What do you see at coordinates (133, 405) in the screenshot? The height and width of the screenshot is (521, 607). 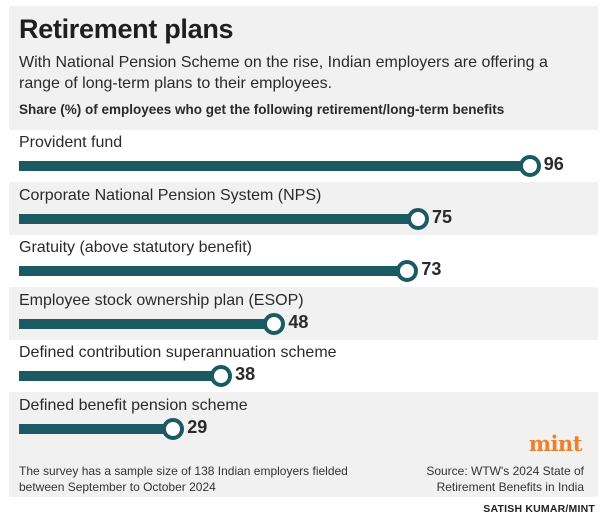 I see `category-label: Defined benefit pension scheme` at bounding box center [133, 405].